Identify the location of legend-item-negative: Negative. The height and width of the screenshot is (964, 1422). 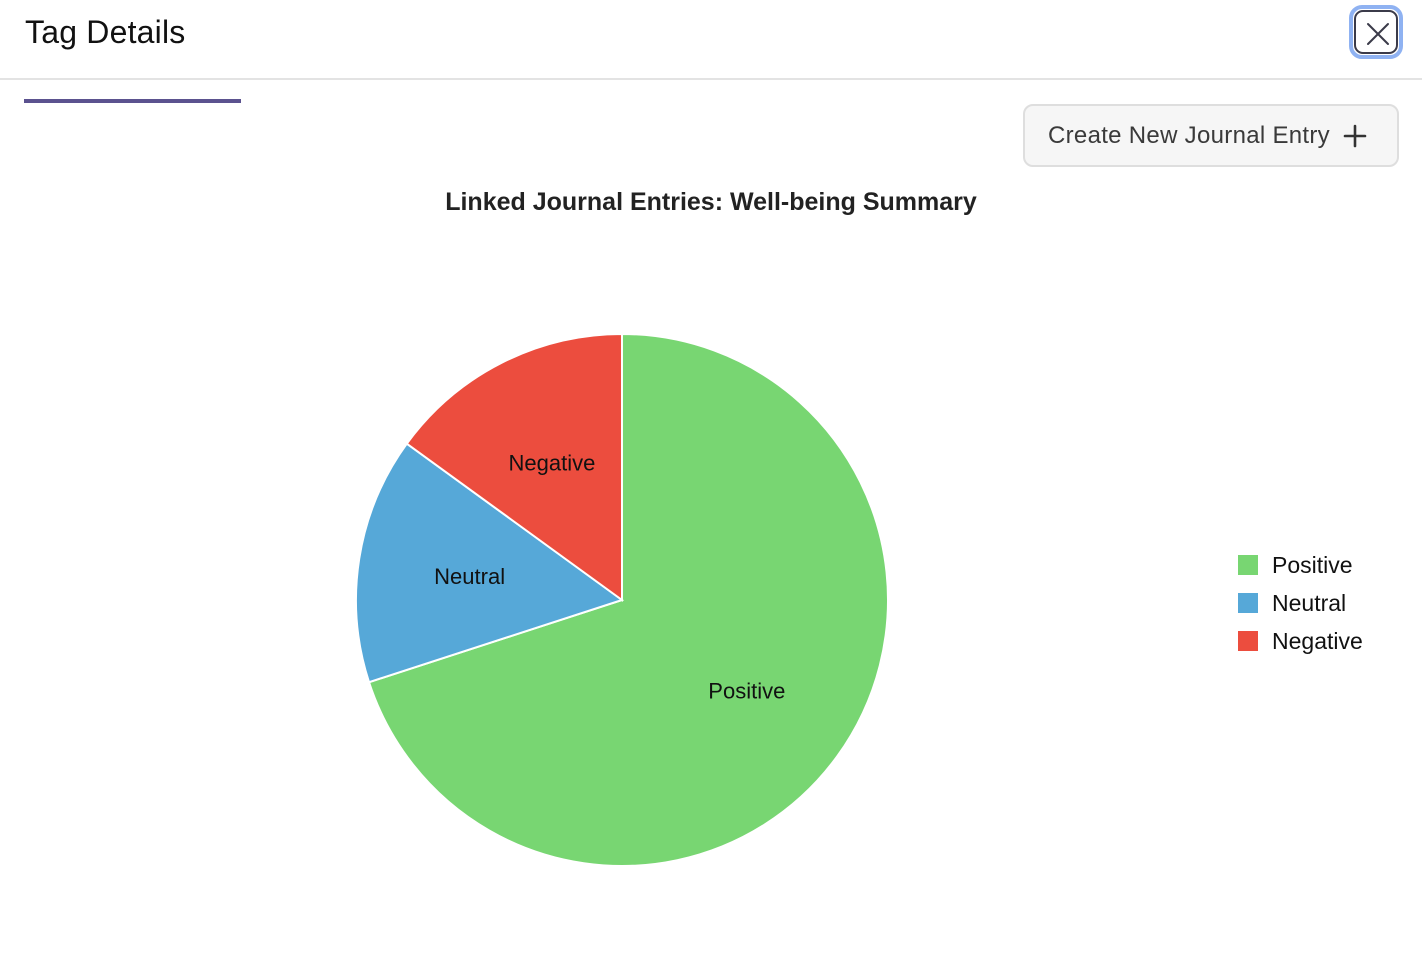
(1300, 641).